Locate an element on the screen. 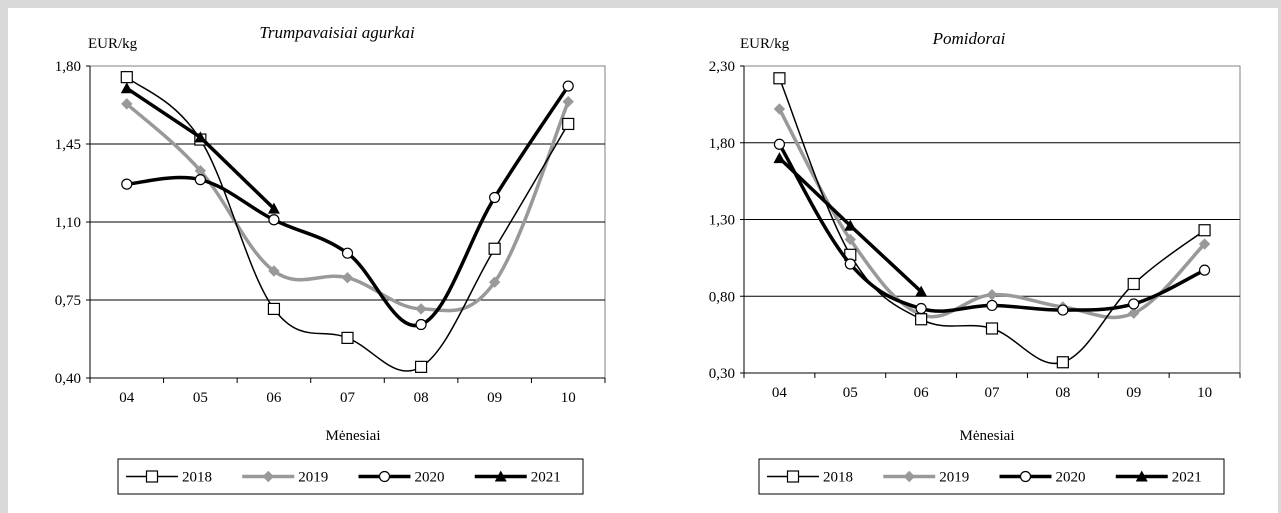 This screenshot has height=513, width=1281. y-tick-label: 0,40 is located at coordinates (68, 379).